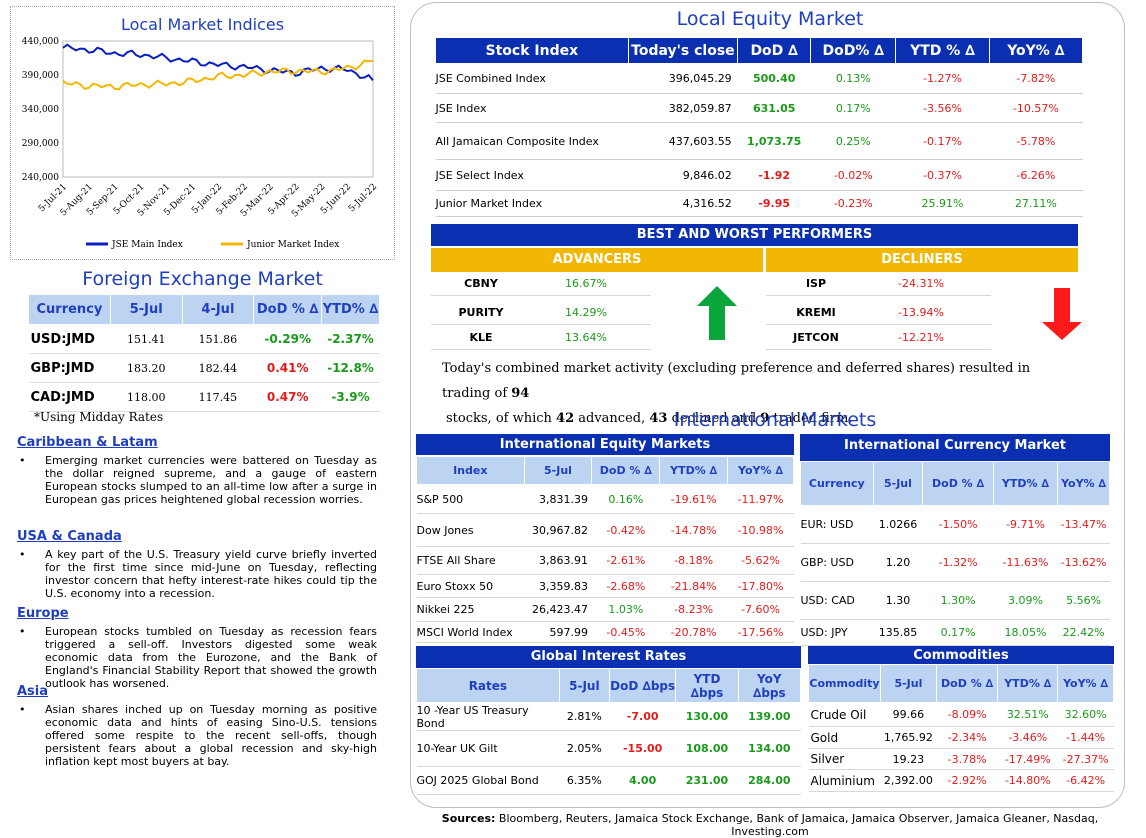 This screenshot has width=1146, height=838. Describe the element at coordinates (844, 780) in the screenshot. I see `commodity-name: Aluminium` at that location.